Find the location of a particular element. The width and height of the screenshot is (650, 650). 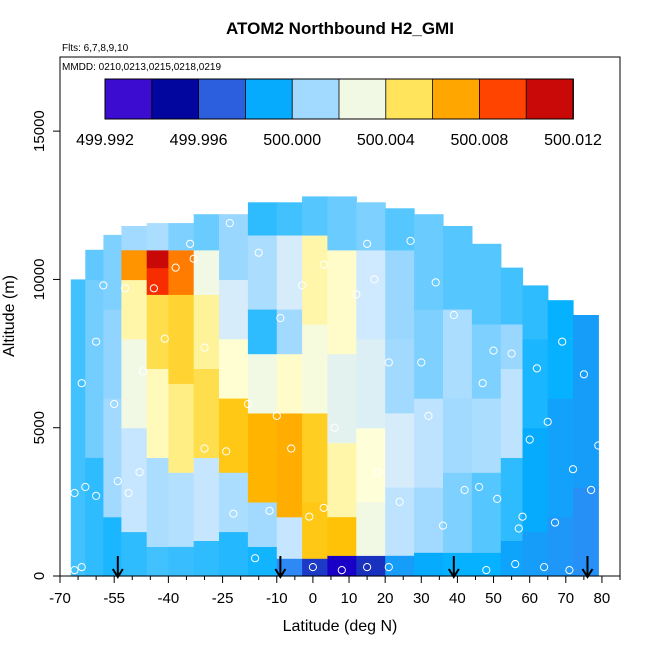

flight-markers-layer is located at coordinates (352, 567).